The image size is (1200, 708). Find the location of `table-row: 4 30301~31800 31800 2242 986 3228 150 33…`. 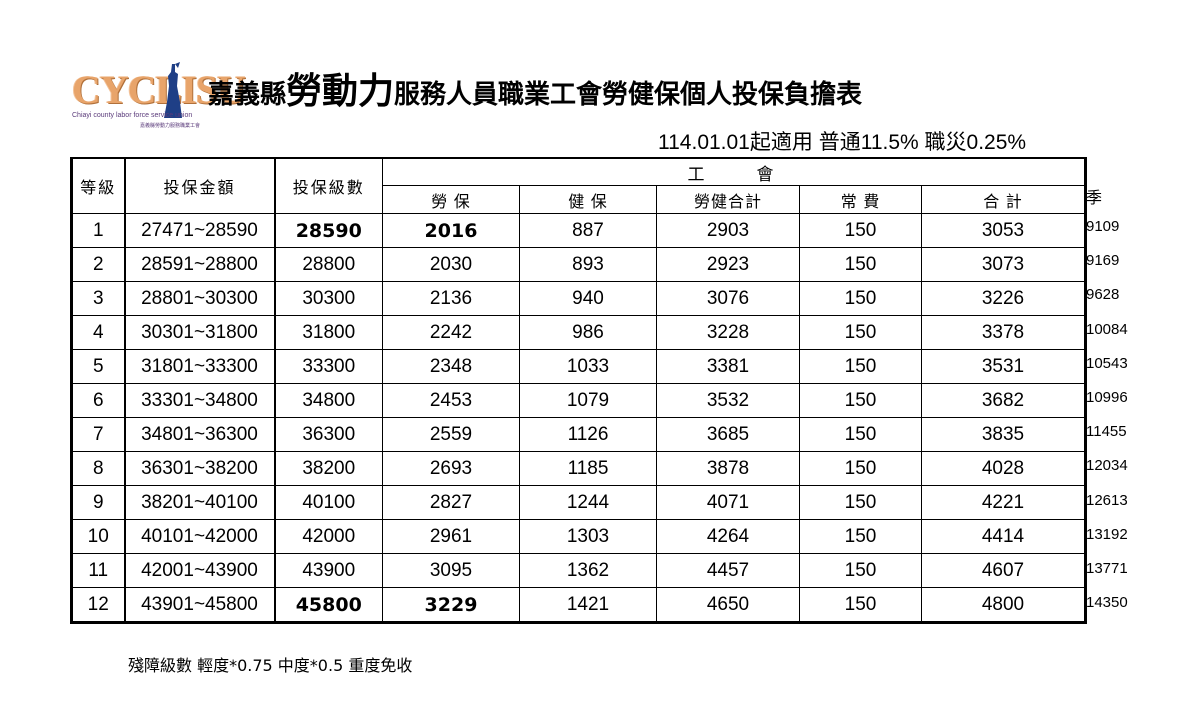

table-row: 4 30301~31800 31800 2242 986 3228 150 33… is located at coordinates (579, 332).